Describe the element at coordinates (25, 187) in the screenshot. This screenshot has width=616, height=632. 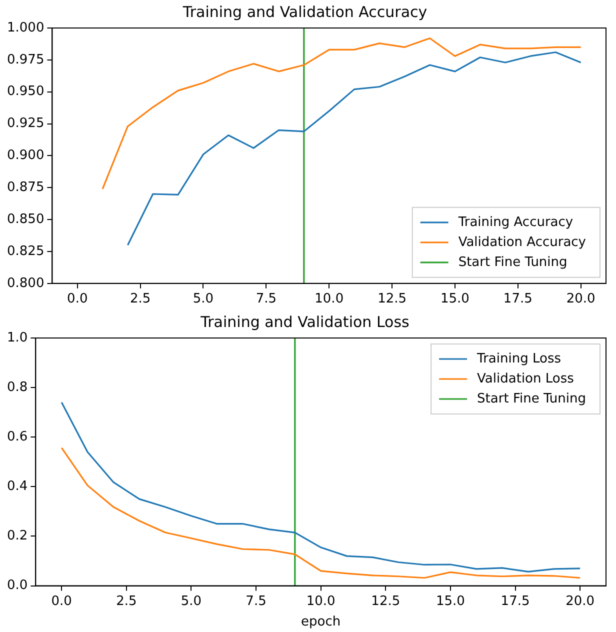
I see `y-tick-label: 0.875` at that location.